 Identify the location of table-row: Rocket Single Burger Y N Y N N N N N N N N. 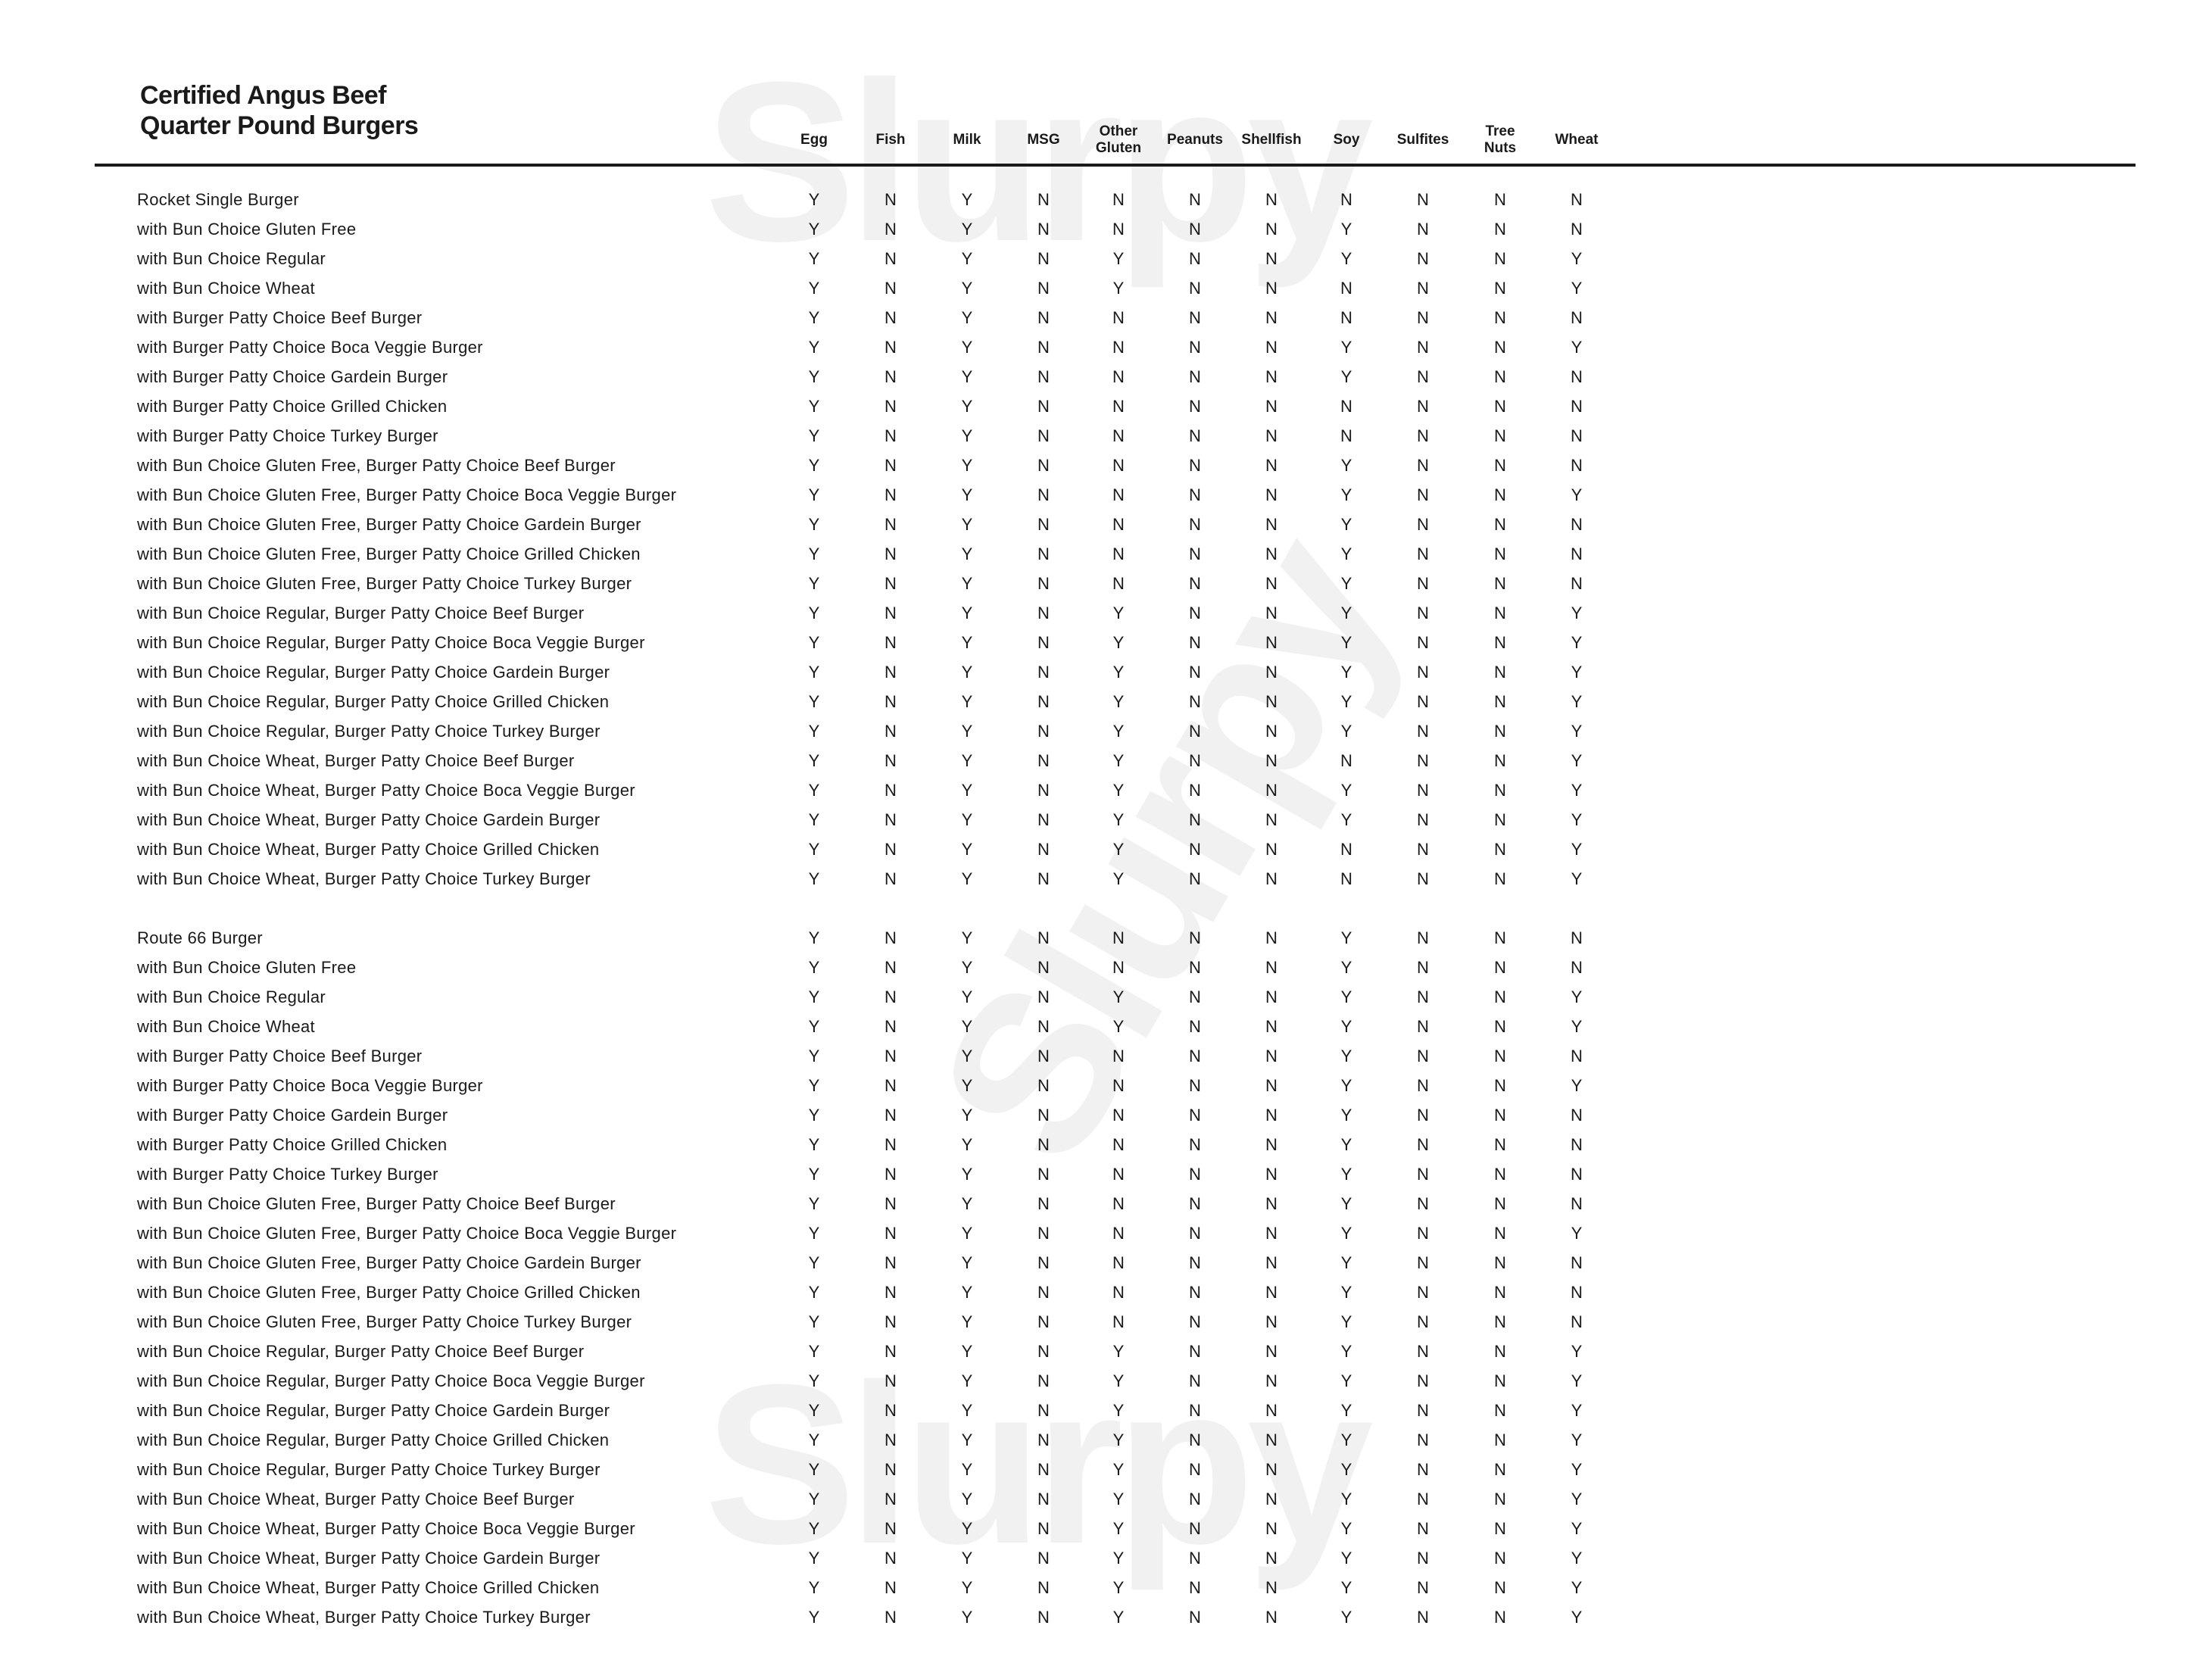
(1106, 200).